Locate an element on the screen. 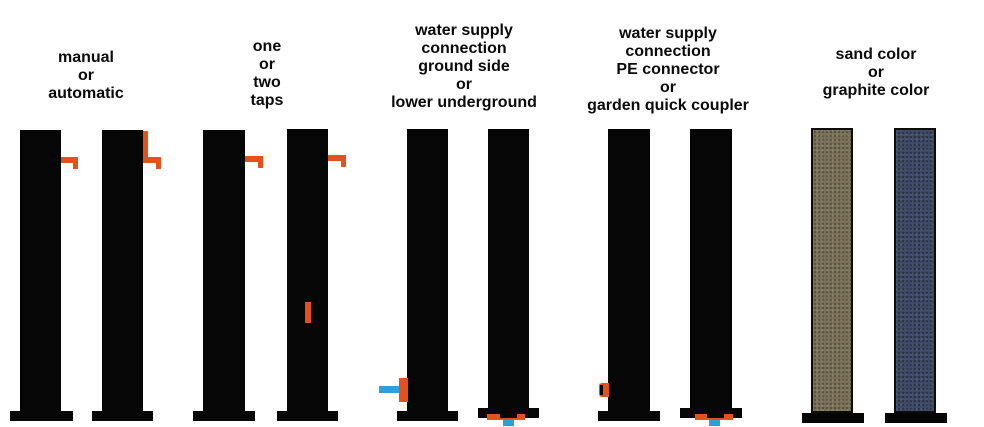 The height and width of the screenshot is (427, 984). group-label: one or two taps is located at coordinates (267, 74).